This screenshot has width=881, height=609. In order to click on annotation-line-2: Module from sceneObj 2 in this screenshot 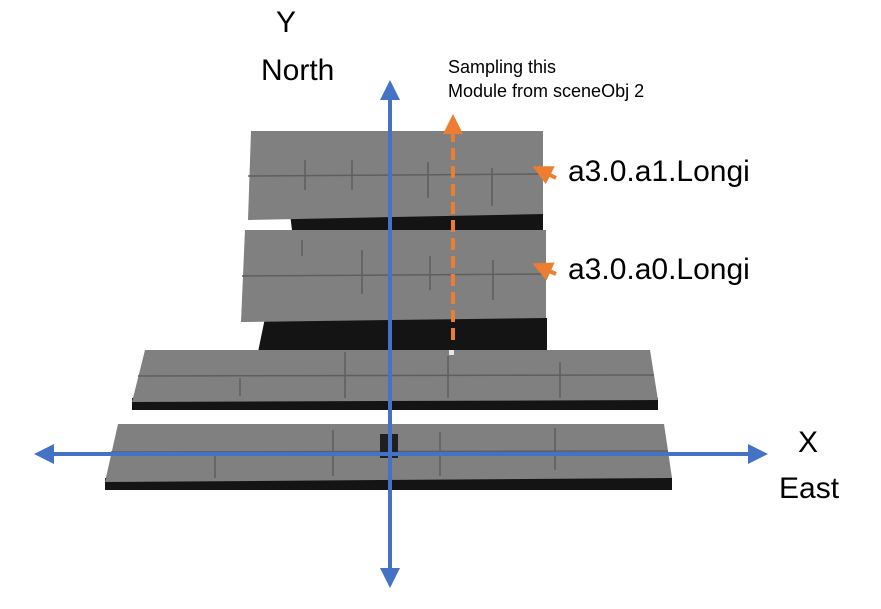, I will do `click(546, 91)`.